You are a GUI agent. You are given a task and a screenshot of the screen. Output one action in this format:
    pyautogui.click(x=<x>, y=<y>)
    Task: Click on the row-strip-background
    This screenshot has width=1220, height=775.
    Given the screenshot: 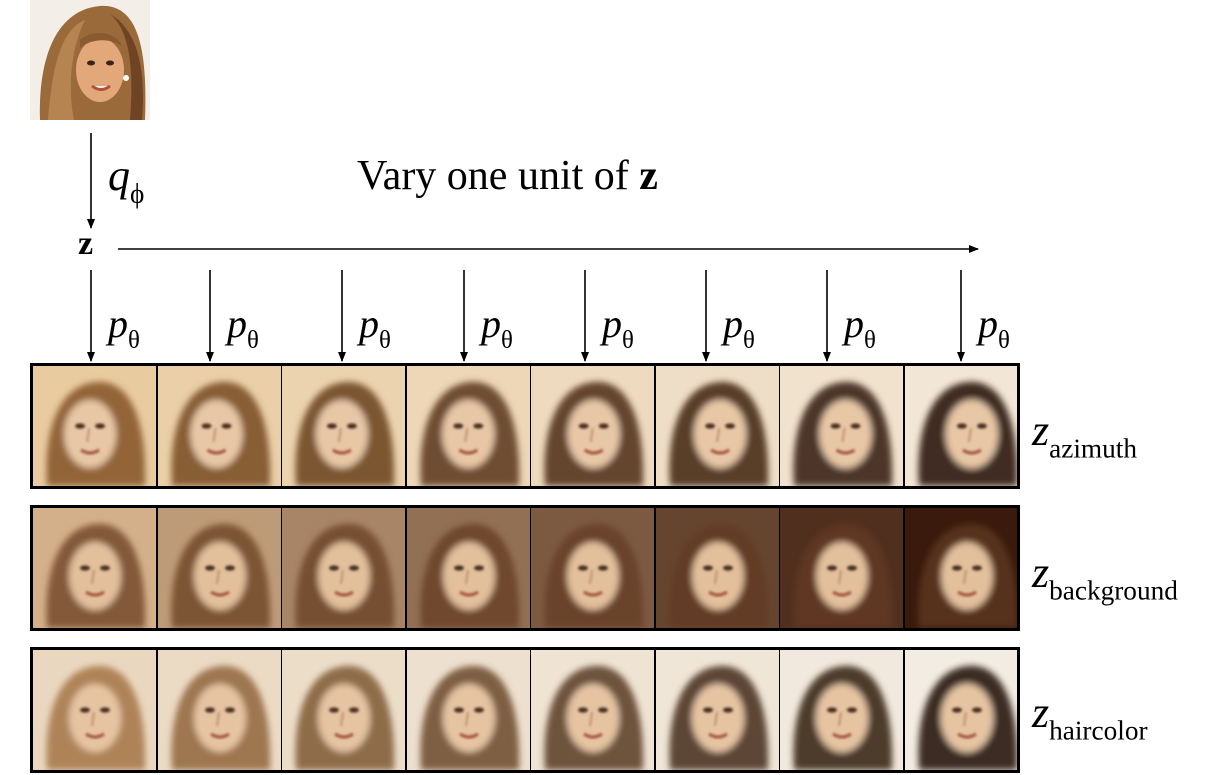 What is the action you would take?
    pyautogui.click(x=525, y=568)
    